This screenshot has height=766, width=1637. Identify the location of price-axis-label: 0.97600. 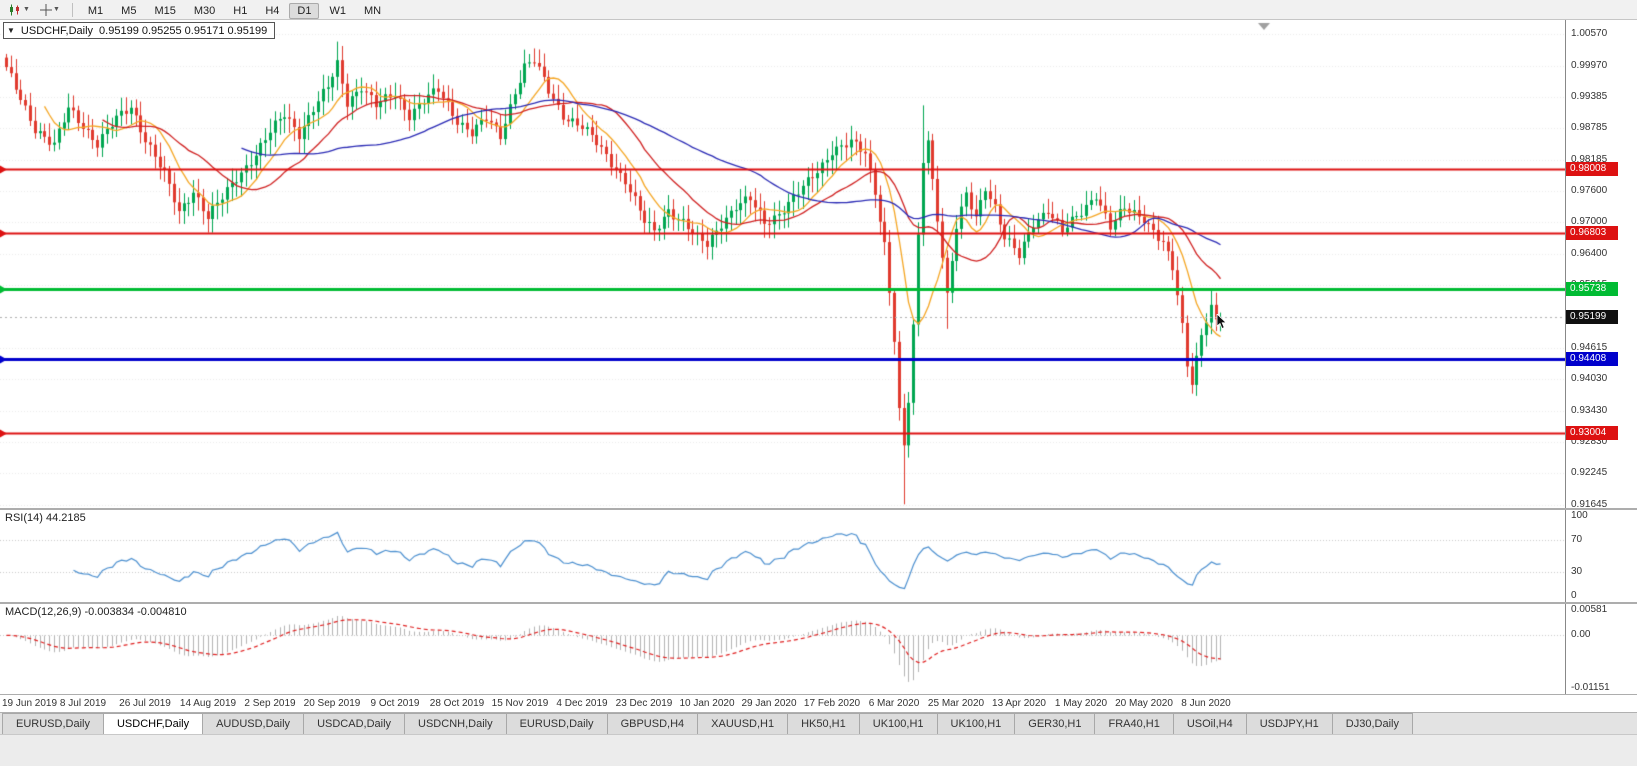
(1589, 190).